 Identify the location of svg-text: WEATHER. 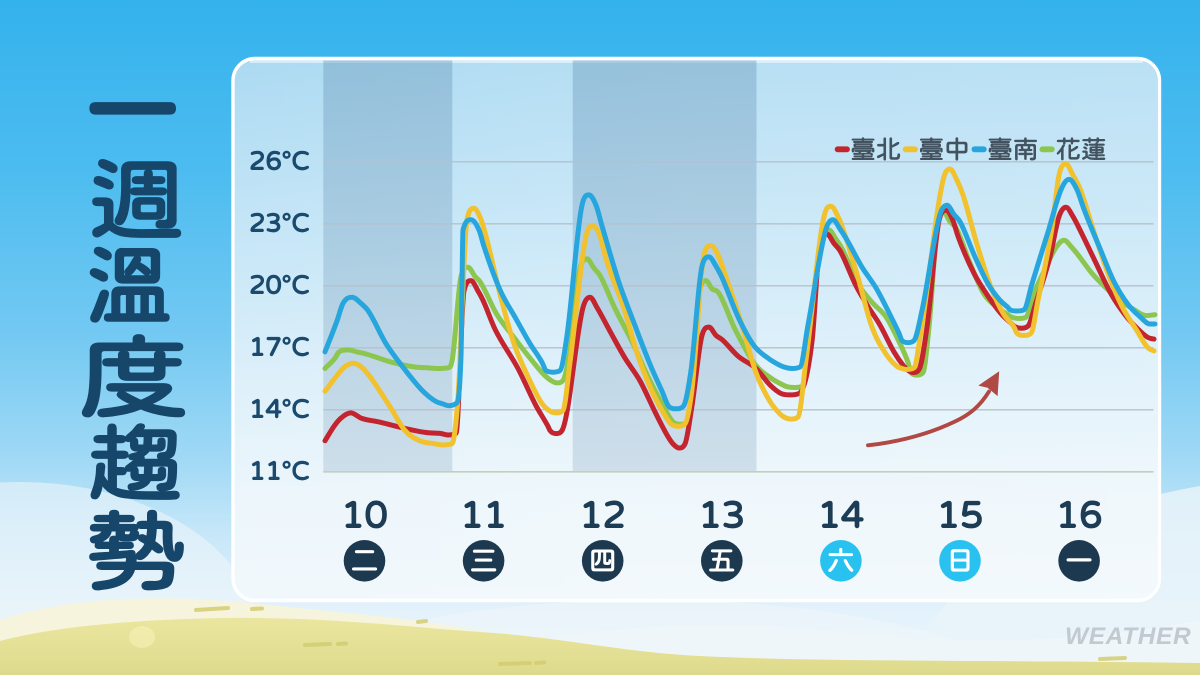
(1128, 636).